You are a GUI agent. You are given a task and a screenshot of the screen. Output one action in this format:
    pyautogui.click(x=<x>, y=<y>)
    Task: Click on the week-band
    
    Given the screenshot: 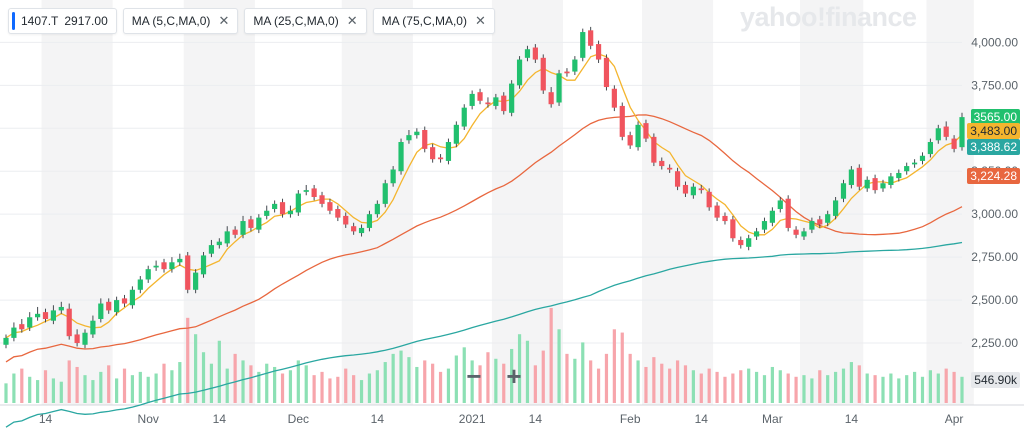 What is the action you would take?
    pyautogui.click(x=678, y=202)
    